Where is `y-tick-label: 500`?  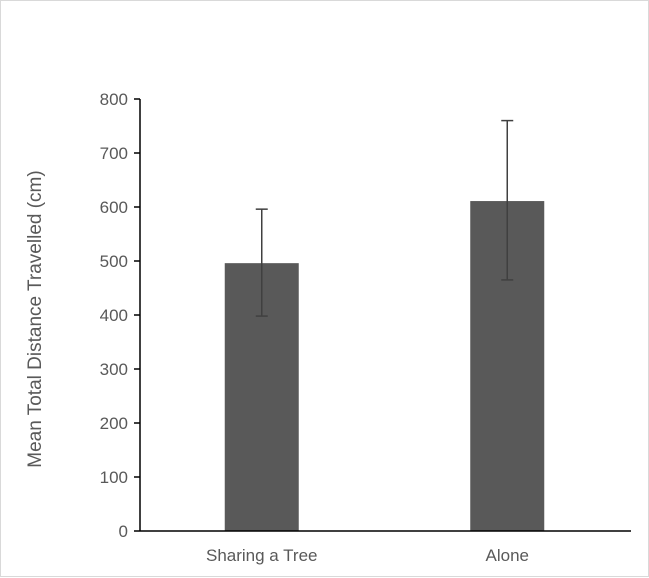
y-tick-label: 500 is located at coordinates (114, 261).